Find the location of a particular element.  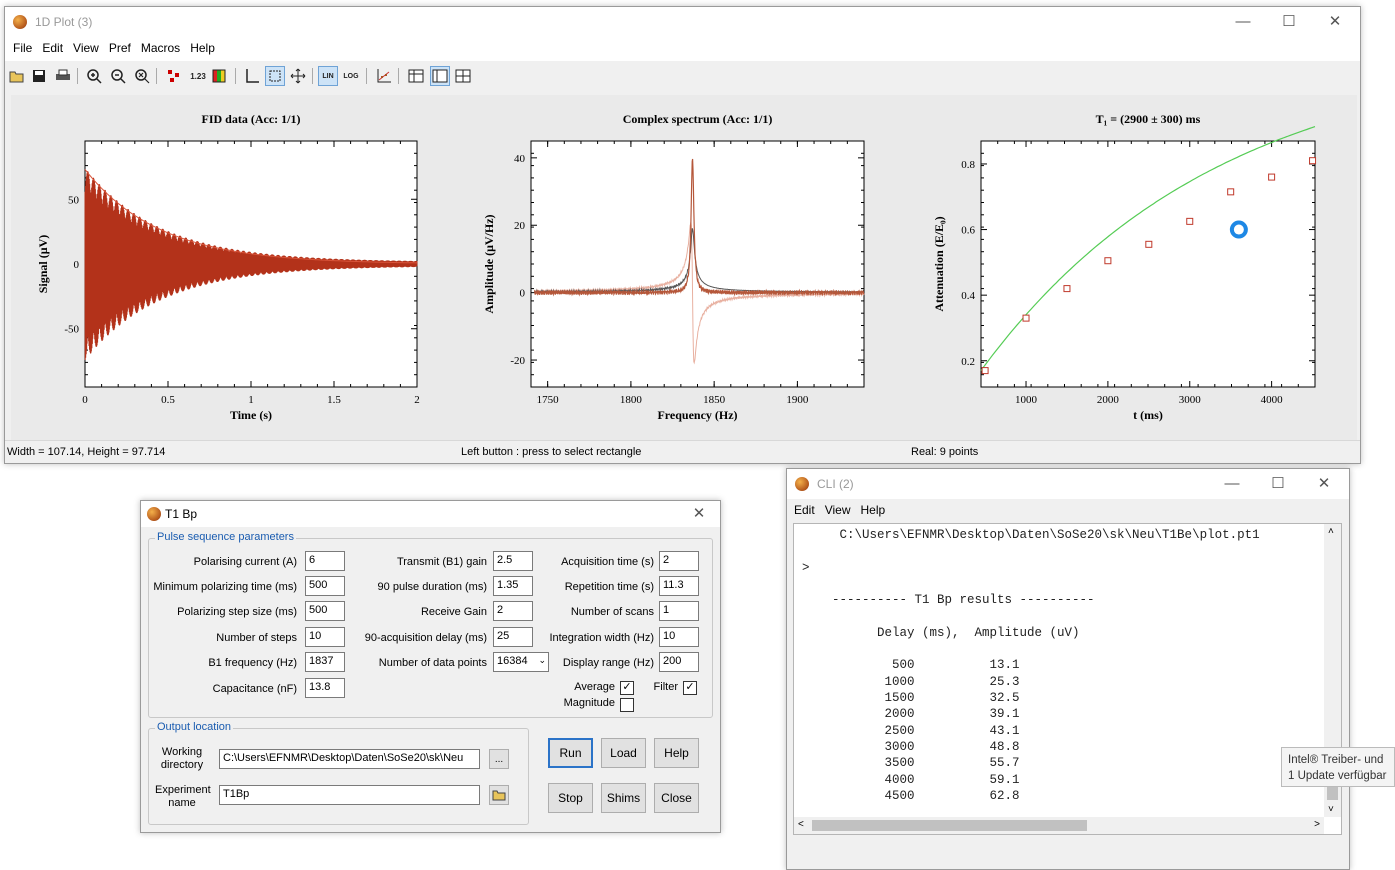

scroll-up-icon: ˄ is located at coordinates (1331, 531).